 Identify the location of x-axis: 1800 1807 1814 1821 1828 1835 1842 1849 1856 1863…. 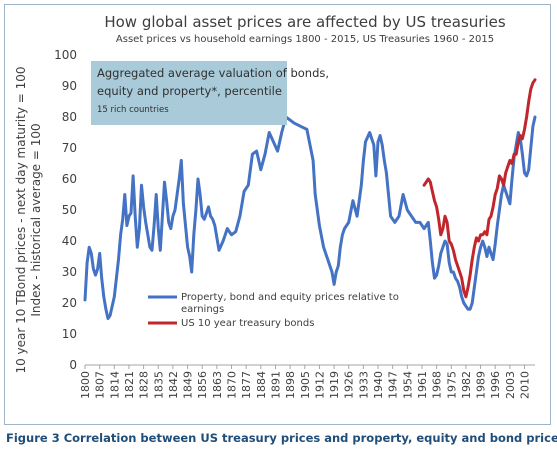
(307, 381).